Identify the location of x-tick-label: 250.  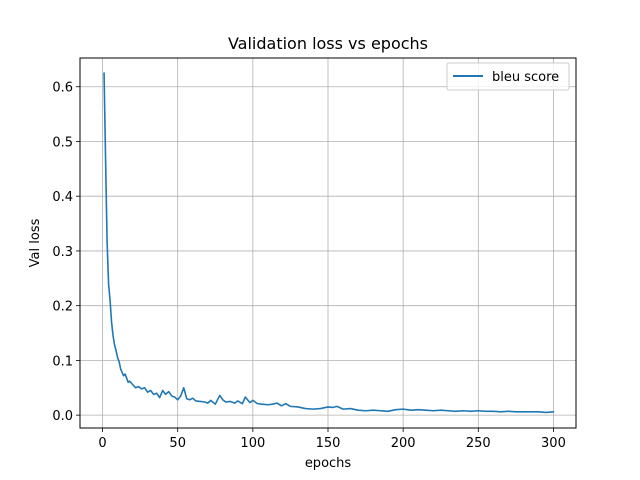
(478, 443).